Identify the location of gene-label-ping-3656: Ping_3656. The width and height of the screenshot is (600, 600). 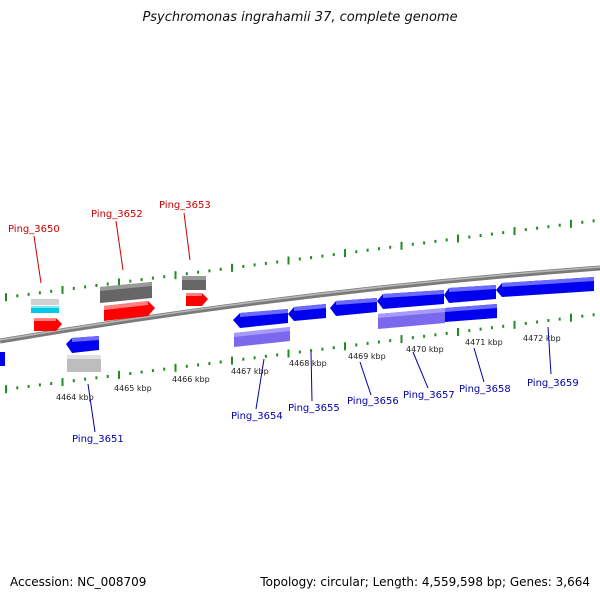
(373, 401).